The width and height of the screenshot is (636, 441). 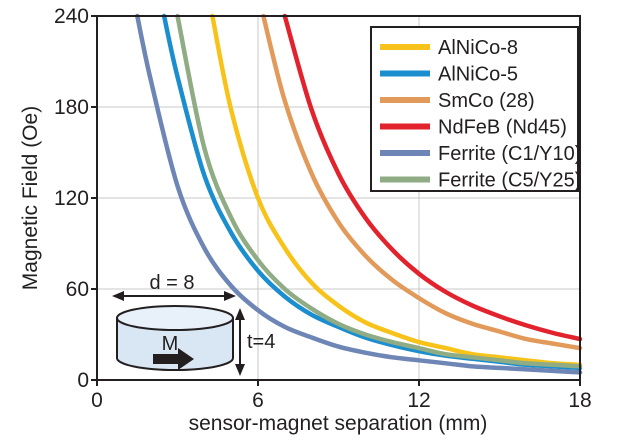 What do you see at coordinates (478, 75) in the screenshot?
I see `legend-label-1: AlNiCo-5` at bounding box center [478, 75].